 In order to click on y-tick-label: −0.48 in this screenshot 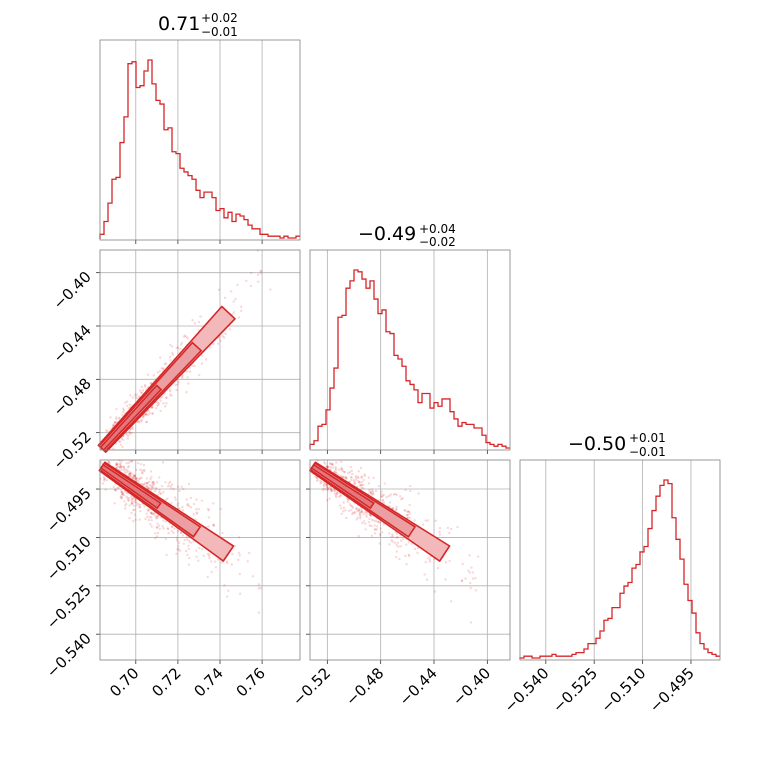, I will do `click(72, 396)`.